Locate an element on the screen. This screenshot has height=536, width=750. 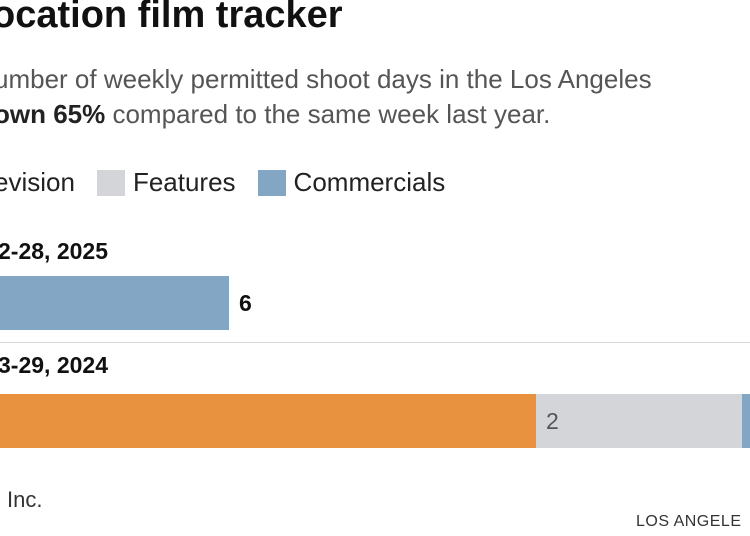
group-label-2025: 2-28, 2025 is located at coordinates (54, 251).